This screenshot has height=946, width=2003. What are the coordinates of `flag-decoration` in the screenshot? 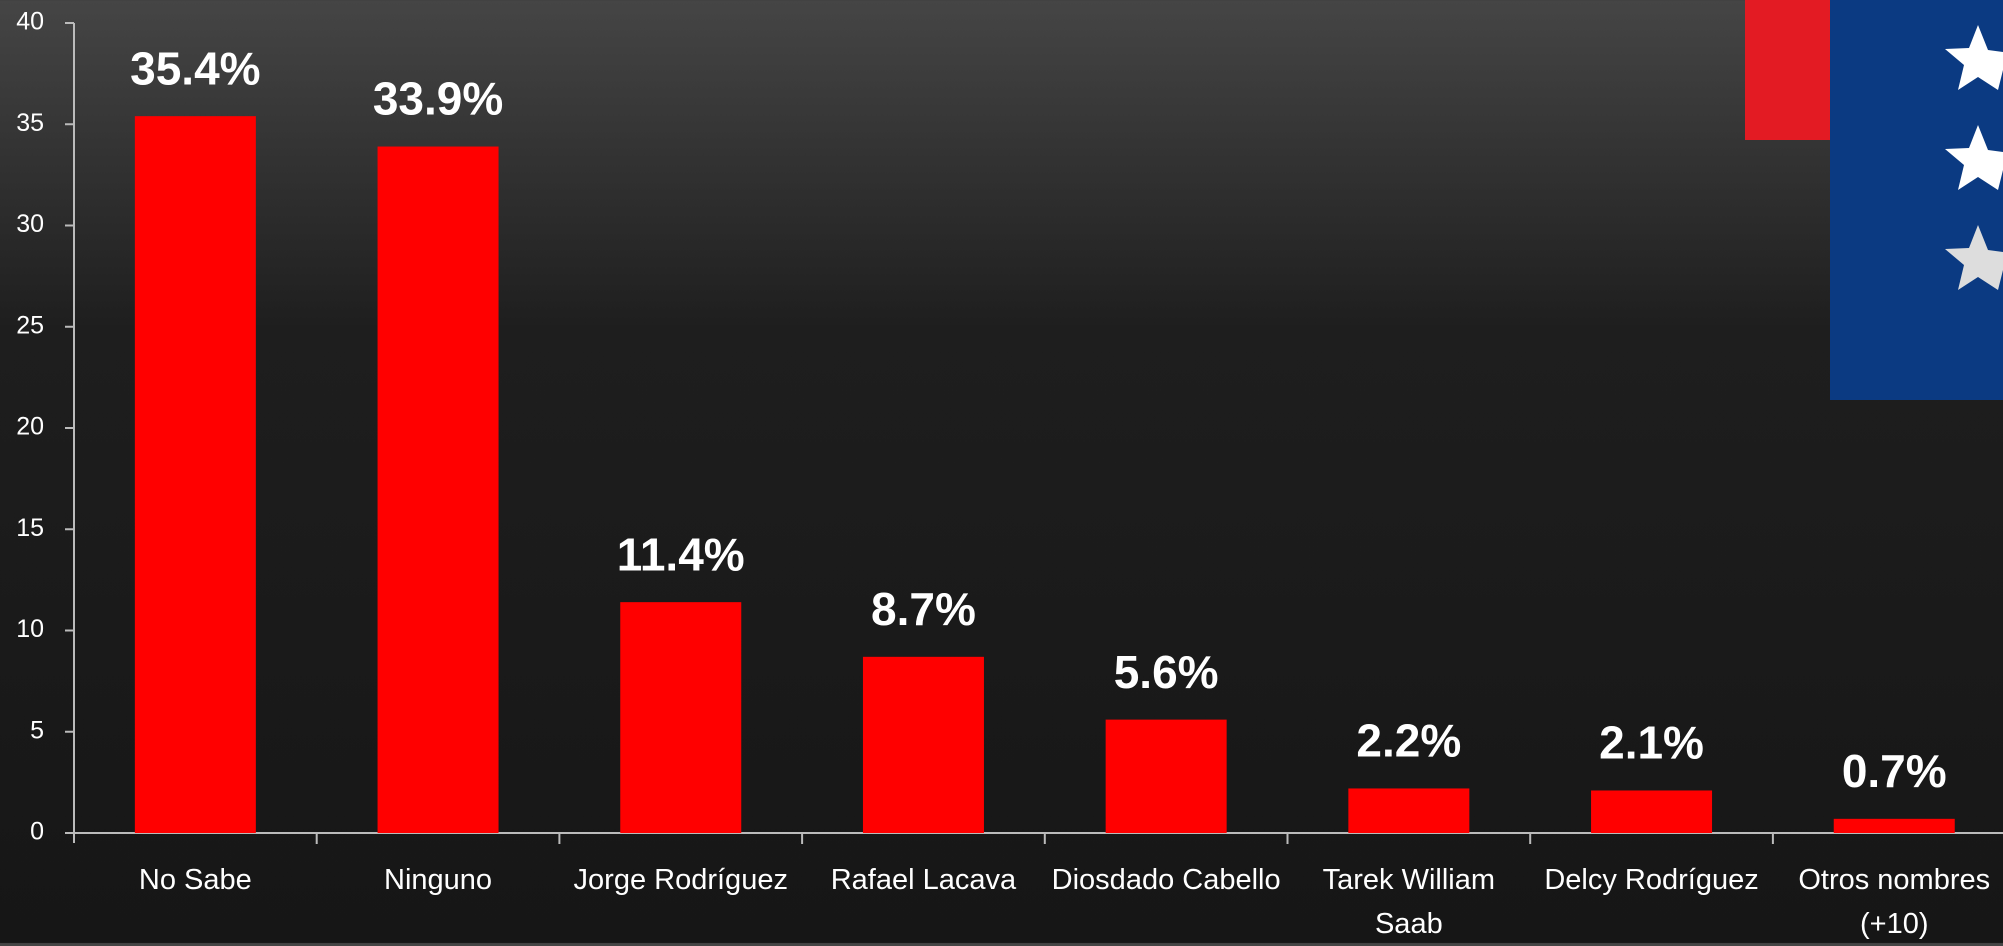 It's located at (1874, 200).